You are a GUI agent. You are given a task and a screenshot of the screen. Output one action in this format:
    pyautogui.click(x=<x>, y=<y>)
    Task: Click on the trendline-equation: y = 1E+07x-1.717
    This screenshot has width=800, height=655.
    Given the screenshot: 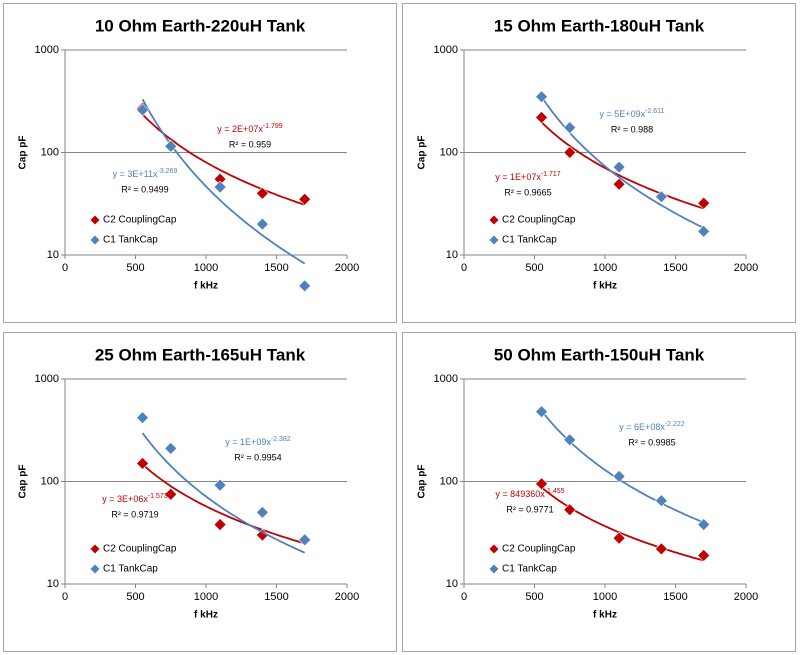 What is the action you would take?
    pyautogui.click(x=528, y=177)
    